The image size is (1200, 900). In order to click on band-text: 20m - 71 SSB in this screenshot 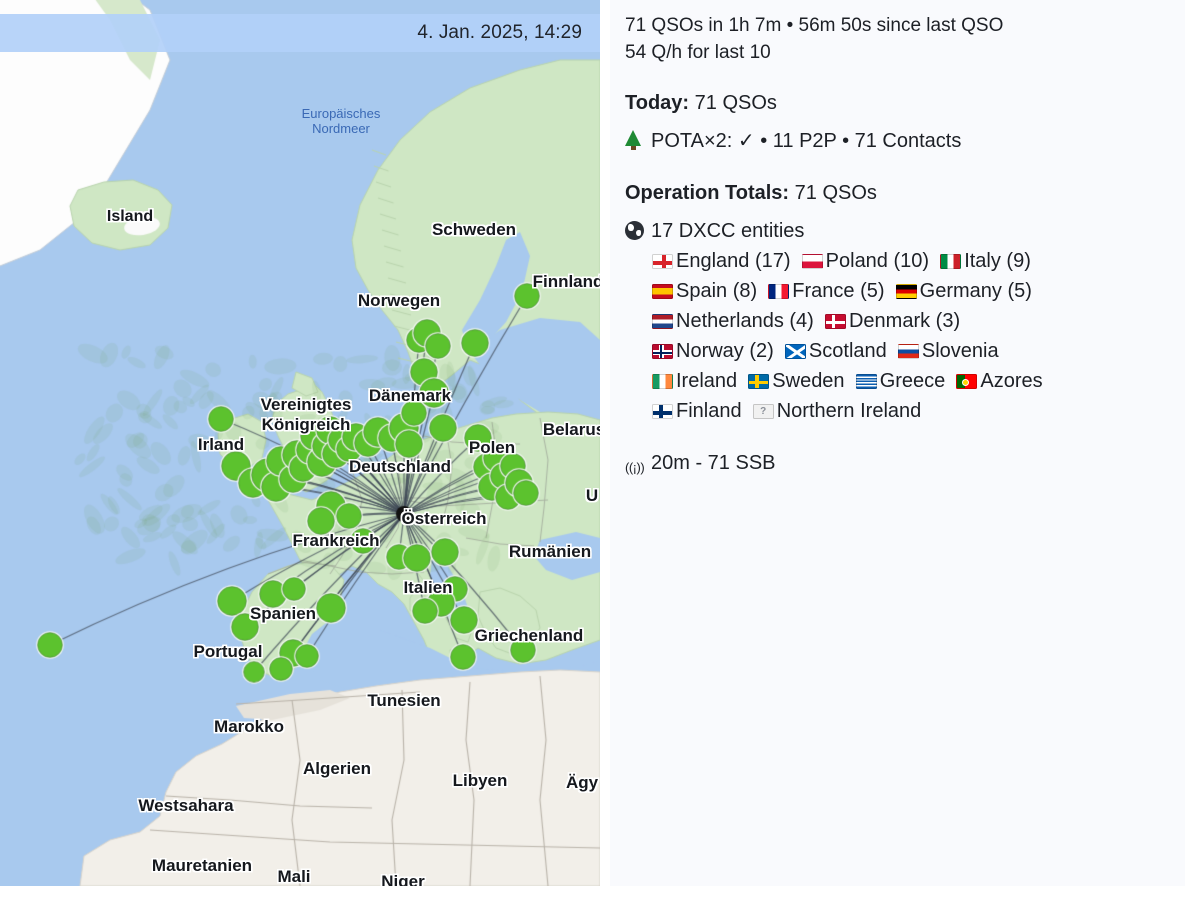, I will do `click(713, 463)`.